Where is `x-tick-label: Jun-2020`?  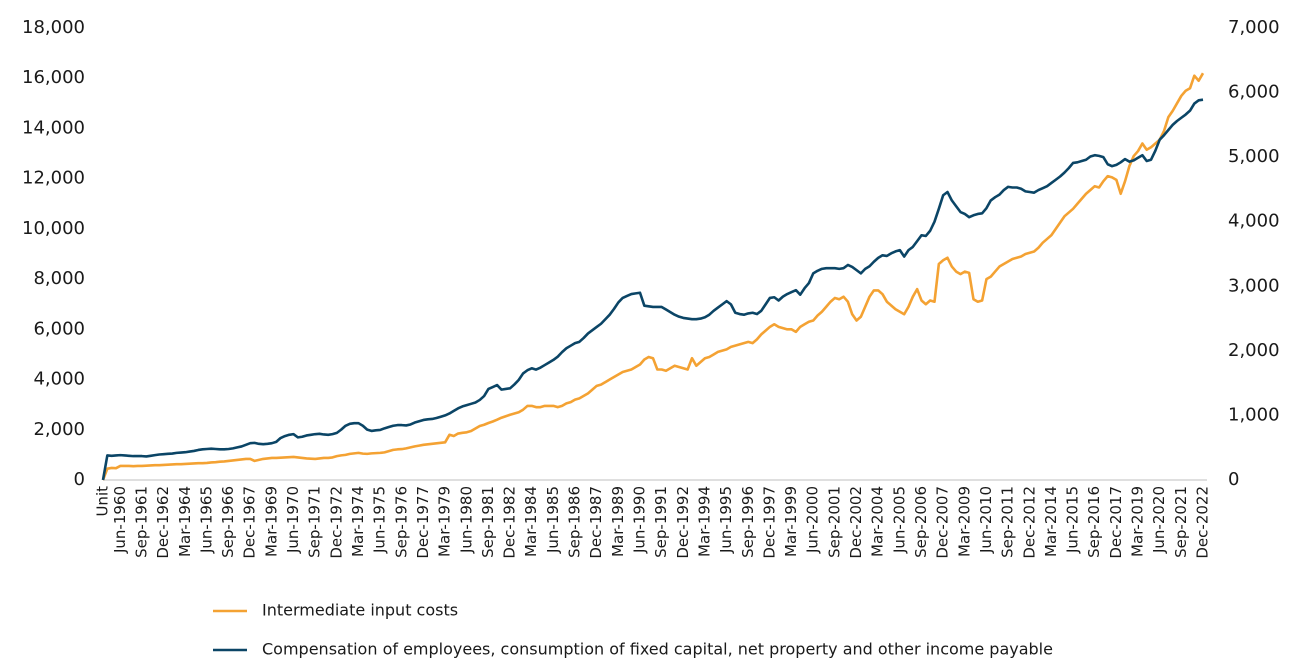
x-tick-label: Jun-2020 is located at coordinates (1159, 520).